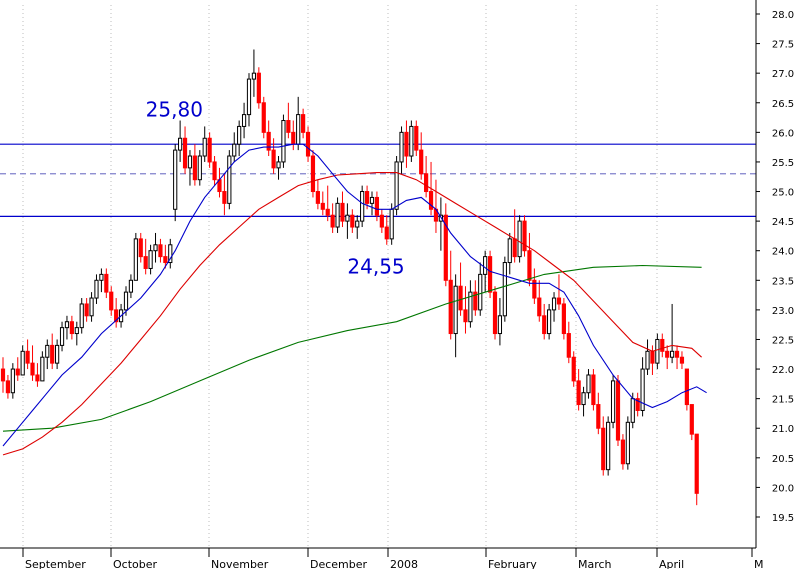 The width and height of the screenshot is (806, 569). I want to click on annotation-label: 25,80, so click(174, 110).